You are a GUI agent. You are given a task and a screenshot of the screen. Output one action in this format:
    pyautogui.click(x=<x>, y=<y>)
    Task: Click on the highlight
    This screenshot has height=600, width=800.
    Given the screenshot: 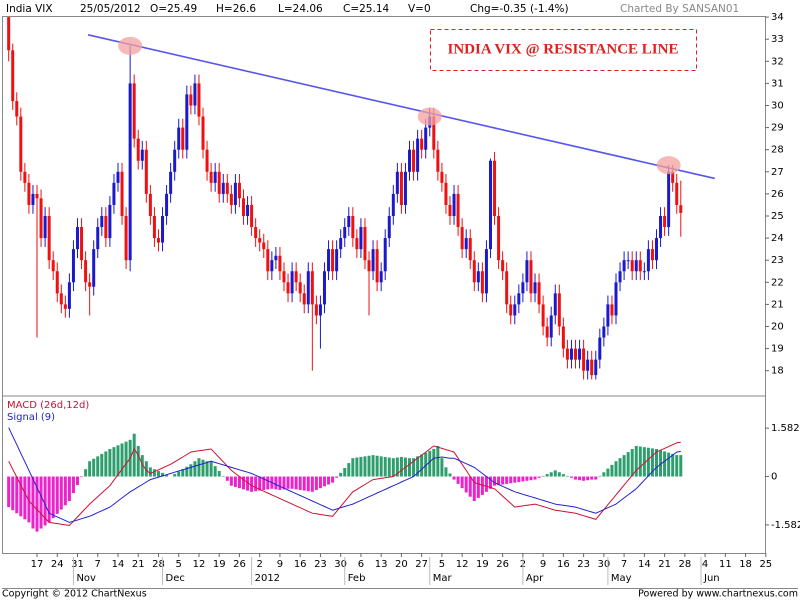 What is the action you would take?
    pyautogui.click(x=668, y=165)
    